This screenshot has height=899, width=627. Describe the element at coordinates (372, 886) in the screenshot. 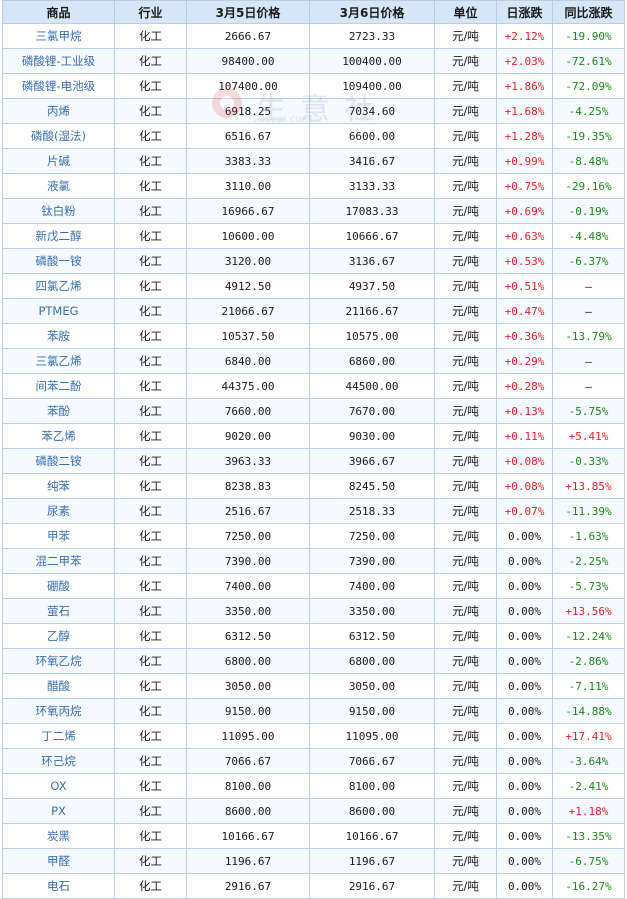

I see `price-mar6-cell: 2916.67` at that location.